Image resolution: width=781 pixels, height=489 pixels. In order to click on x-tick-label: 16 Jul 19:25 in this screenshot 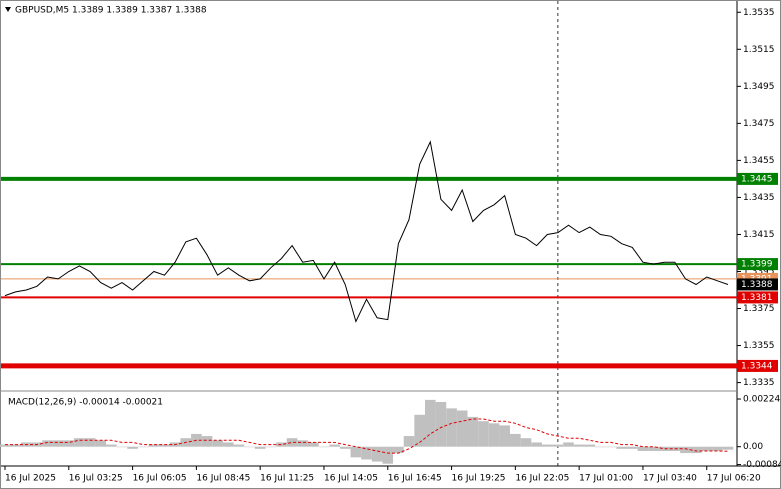, I will do `click(479, 479)`.